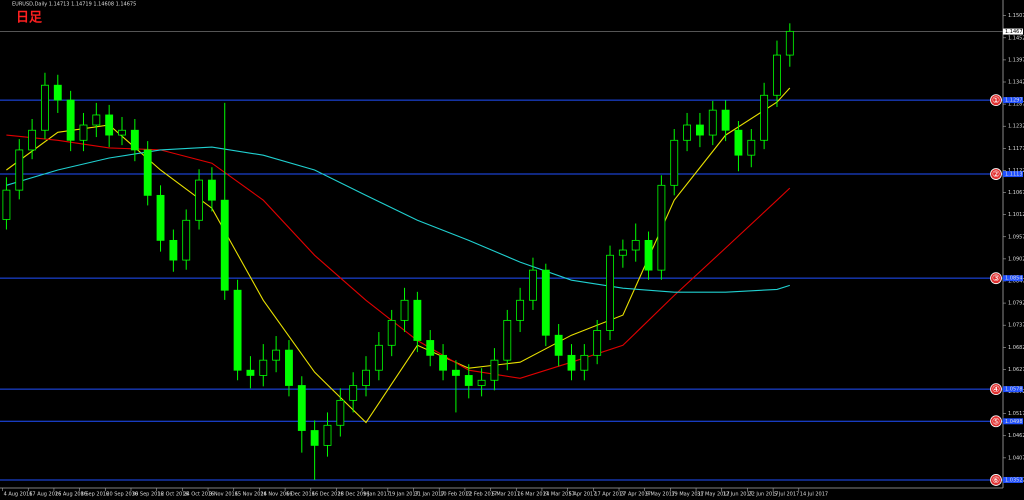  I want to click on y-tick-label: 1.0792, so click(1016, 304).